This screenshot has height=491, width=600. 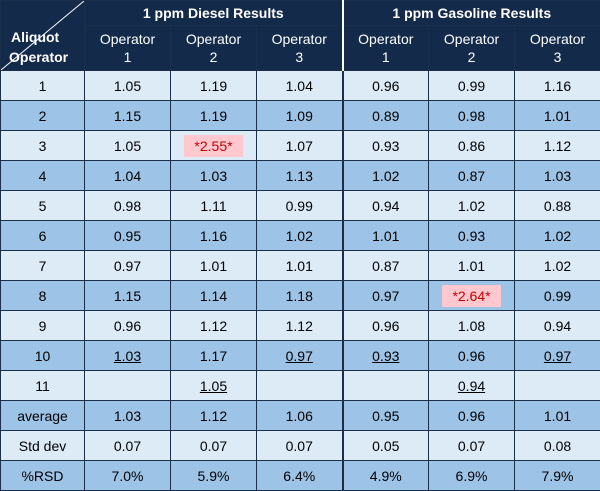 I want to click on stat-label: %RSD, so click(x=43, y=476).